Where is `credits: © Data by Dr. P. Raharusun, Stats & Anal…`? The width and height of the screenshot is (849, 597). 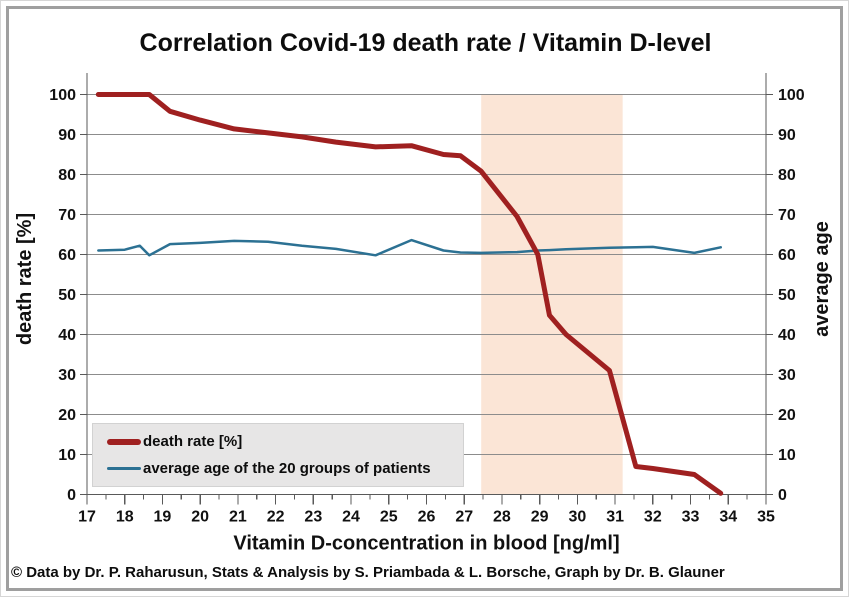 credits: © Data by Dr. P. Raharusun, Stats & Anal… is located at coordinates (368, 572).